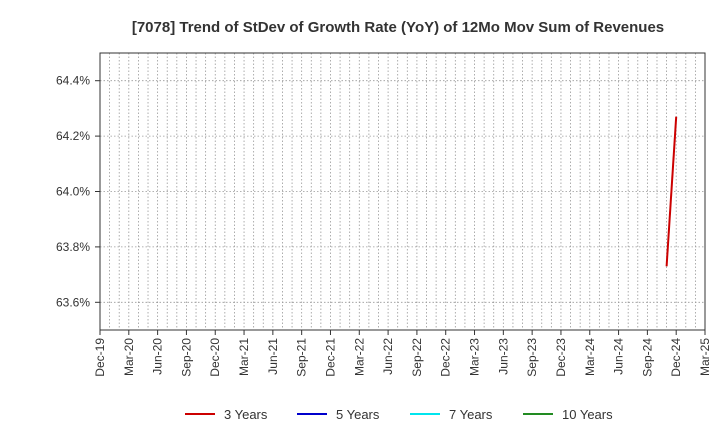 Image resolution: width=720 pixels, height=440 pixels. Describe the element at coordinates (647, 357) in the screenshot. I see `x-tick-label: Sep-24` at that location.